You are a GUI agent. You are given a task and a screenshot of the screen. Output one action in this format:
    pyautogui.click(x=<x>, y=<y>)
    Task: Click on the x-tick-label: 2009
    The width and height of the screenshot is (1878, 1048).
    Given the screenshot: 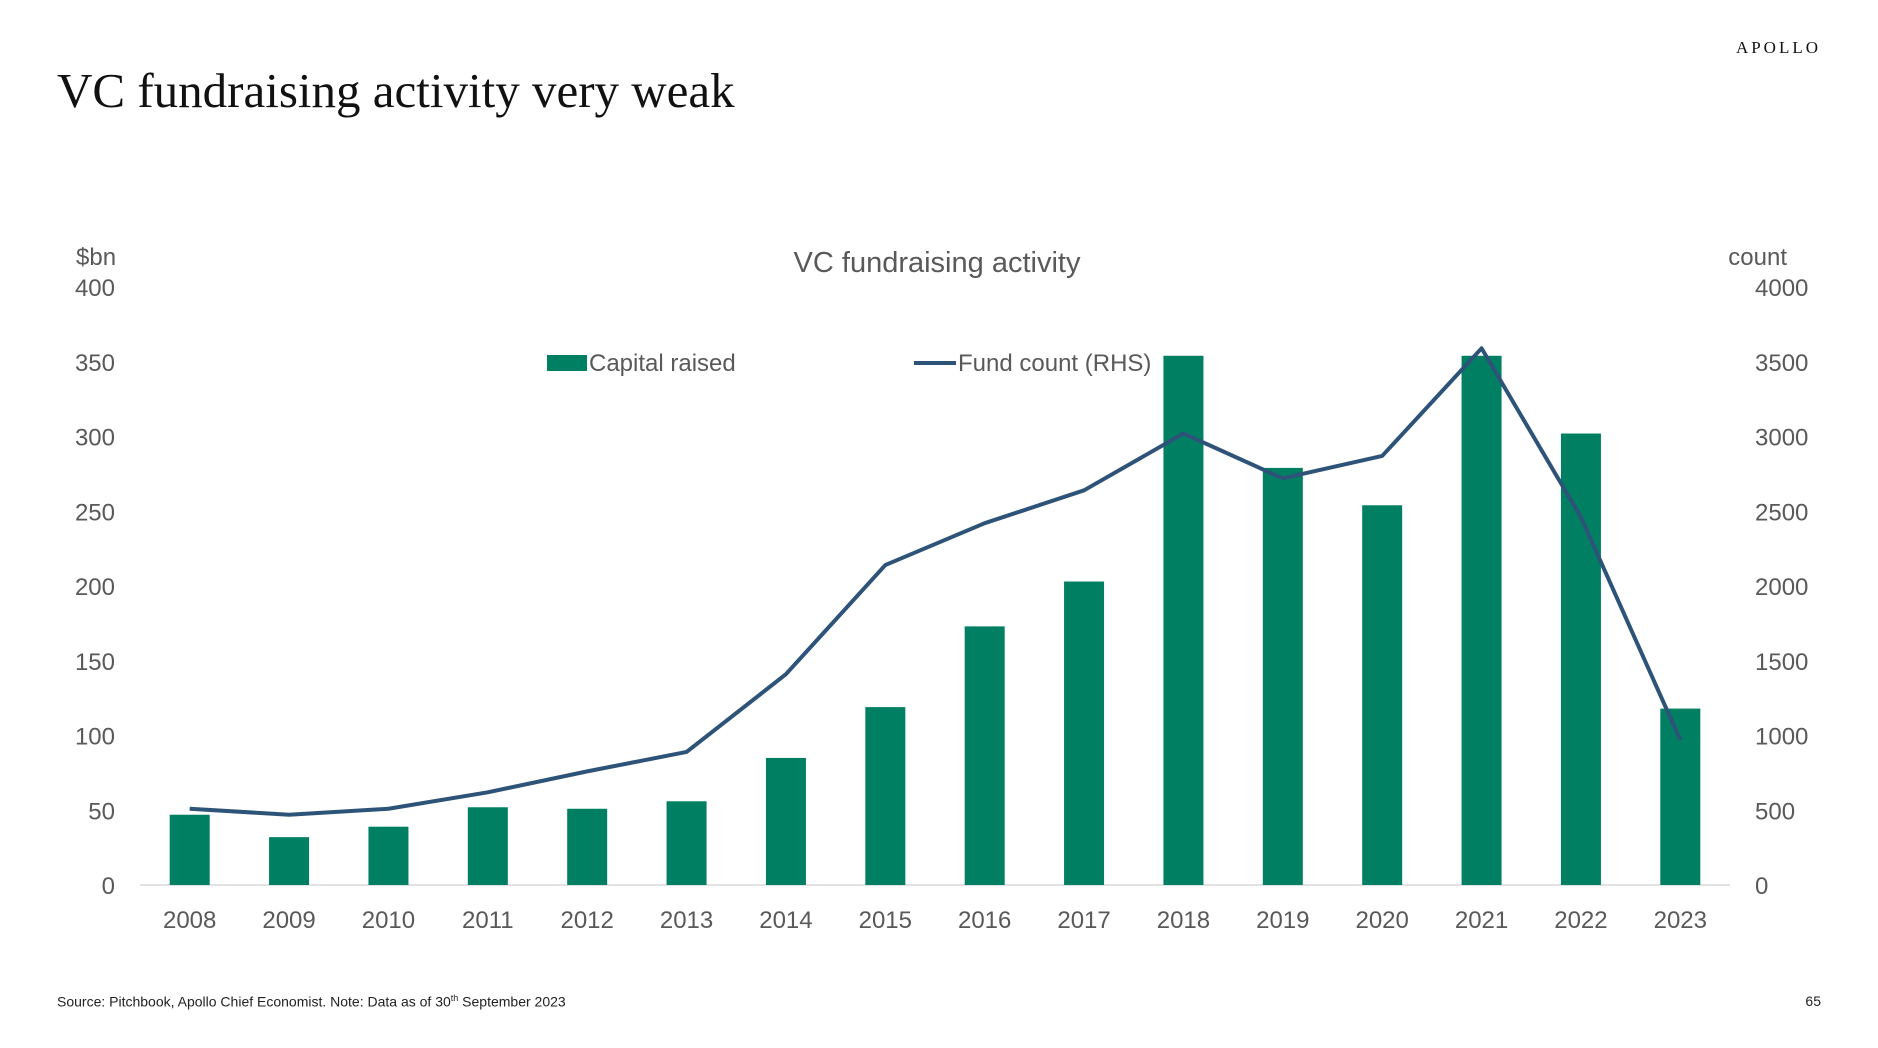 What is the action you would take?
    pyautogui.click(x=288, y=920)
    